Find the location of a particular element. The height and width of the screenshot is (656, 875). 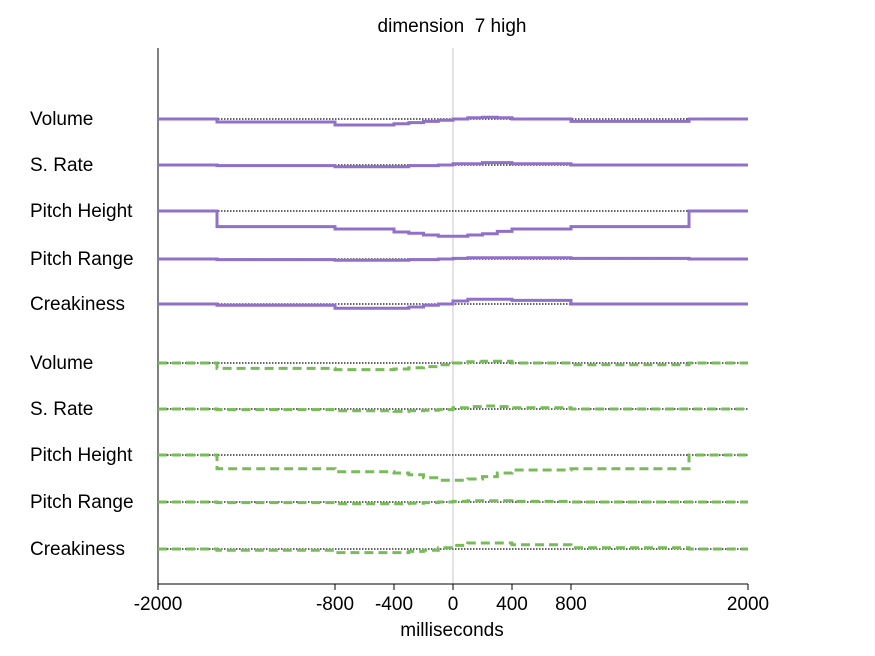

x-tick-label: -800 is located at coordinates (335, 604).